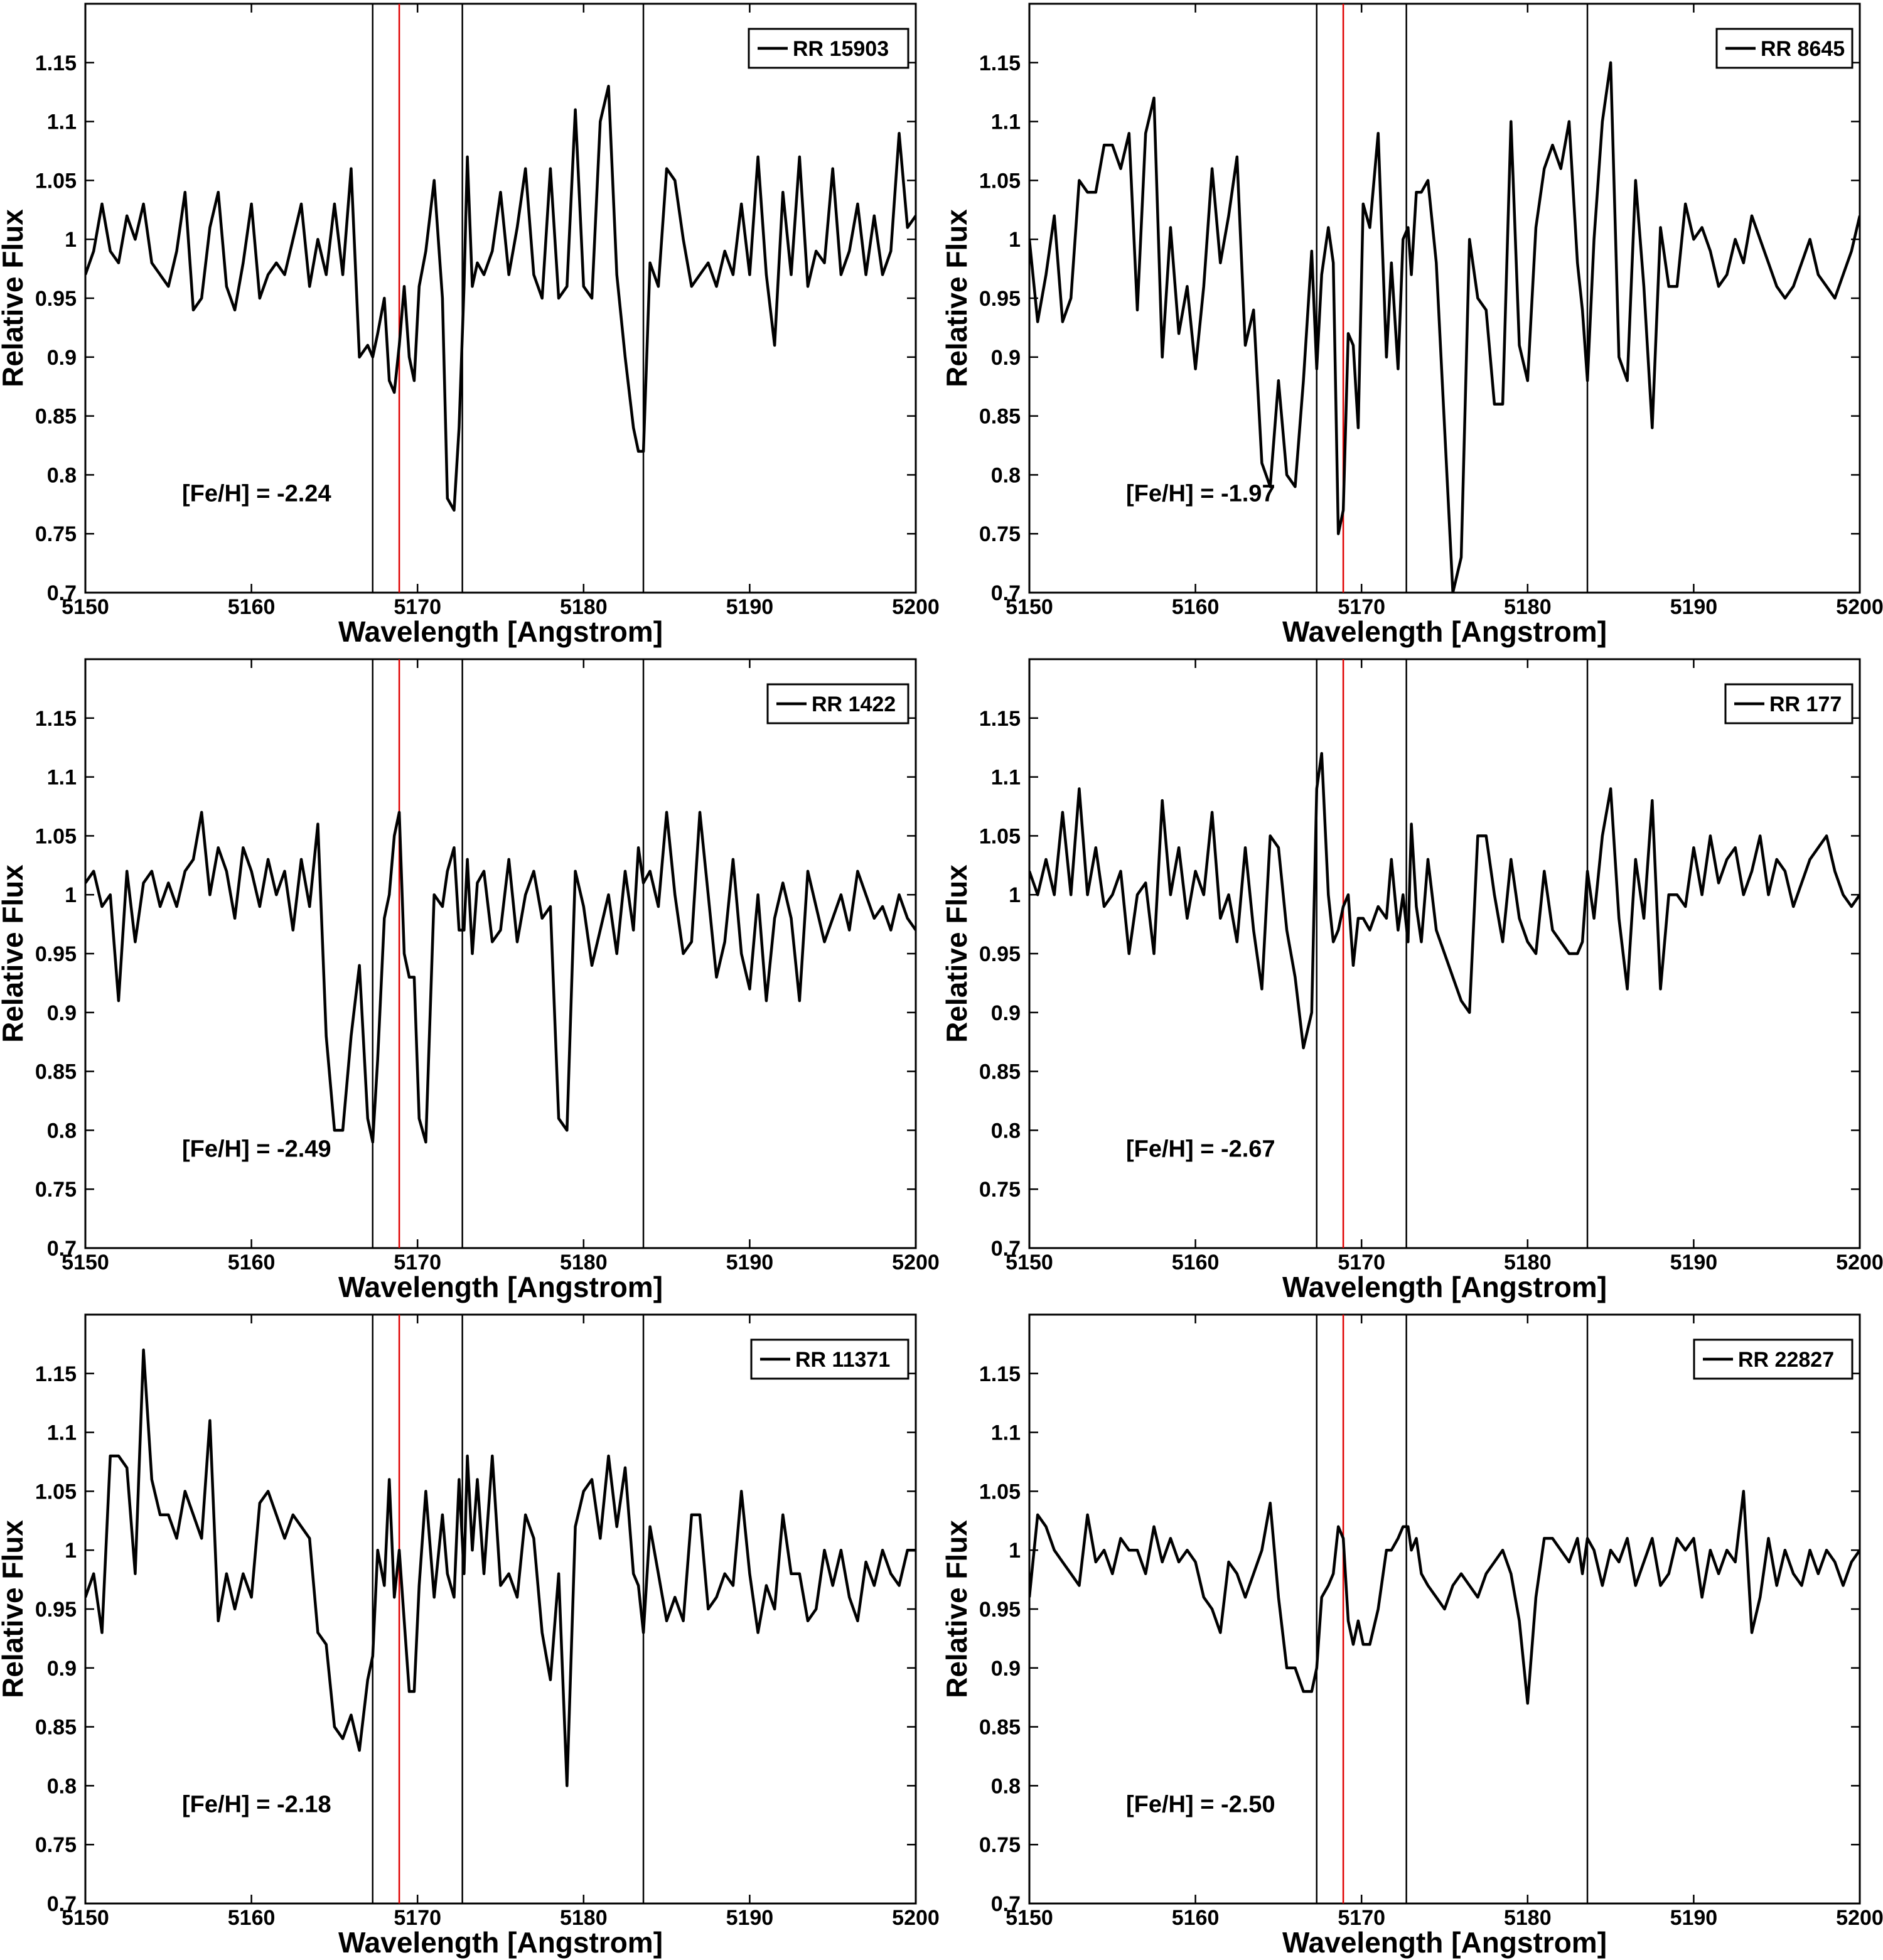  Describe the element at coordinates (1200, 1149) in the screenshot. I see `metallicity-annotation: [Fe/H] = -2.67` at that location.